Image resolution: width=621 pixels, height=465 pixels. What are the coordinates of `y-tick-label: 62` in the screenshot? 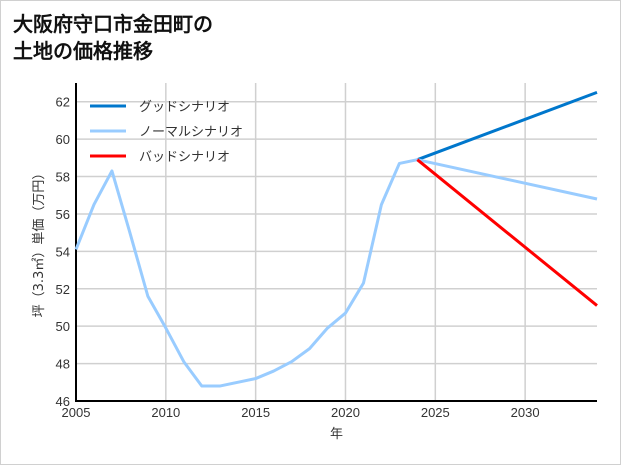 It's located at (63, 102).